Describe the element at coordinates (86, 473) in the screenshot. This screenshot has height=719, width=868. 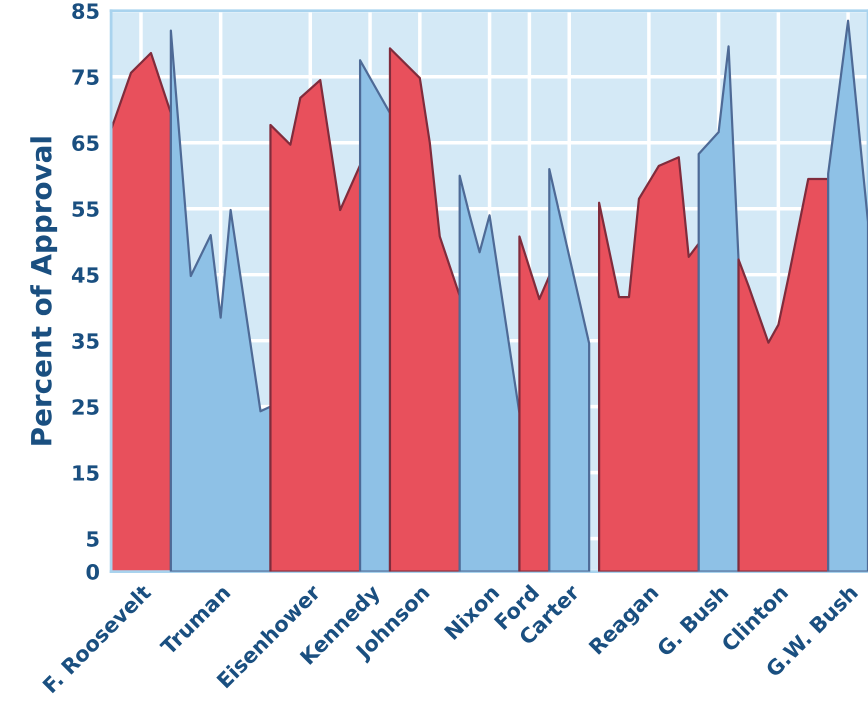
I see `y-tick-label: 15` at that location.